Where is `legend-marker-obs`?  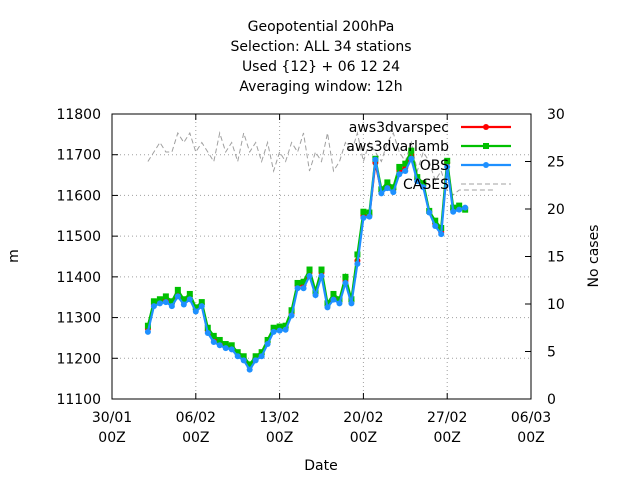 legend-marker-obs is located at coordinates (486, 165).